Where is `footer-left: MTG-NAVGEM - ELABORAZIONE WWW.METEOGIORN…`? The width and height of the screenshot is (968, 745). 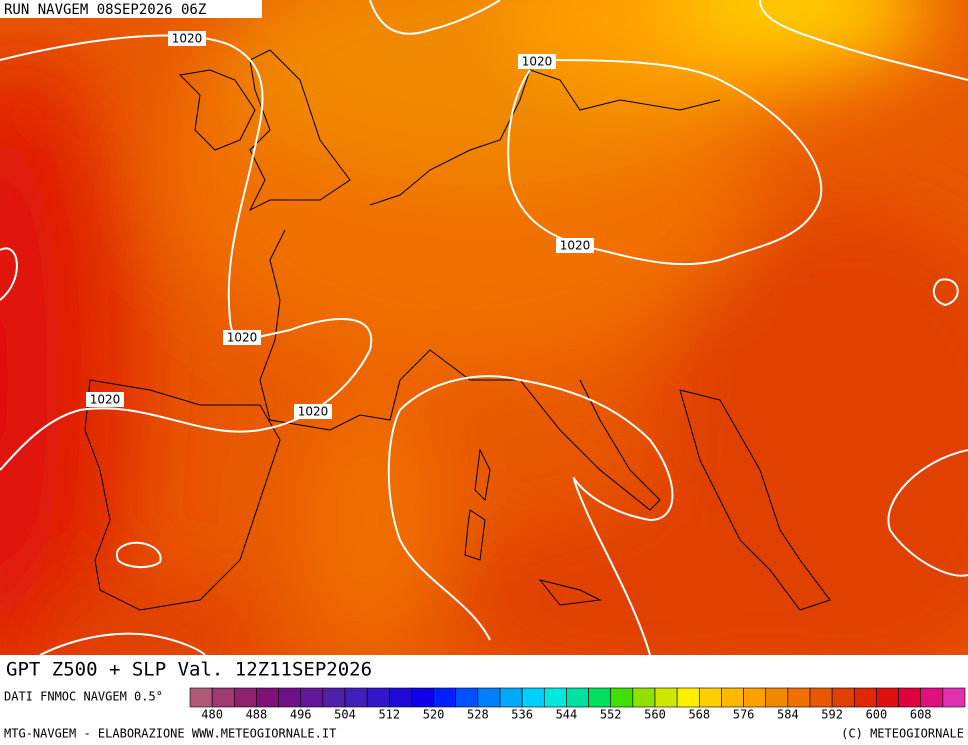 footer-left: MTG-NAVGEM - ELABORAZIONE WWW.METEOGIORN… is located at coordinates (170, 734).